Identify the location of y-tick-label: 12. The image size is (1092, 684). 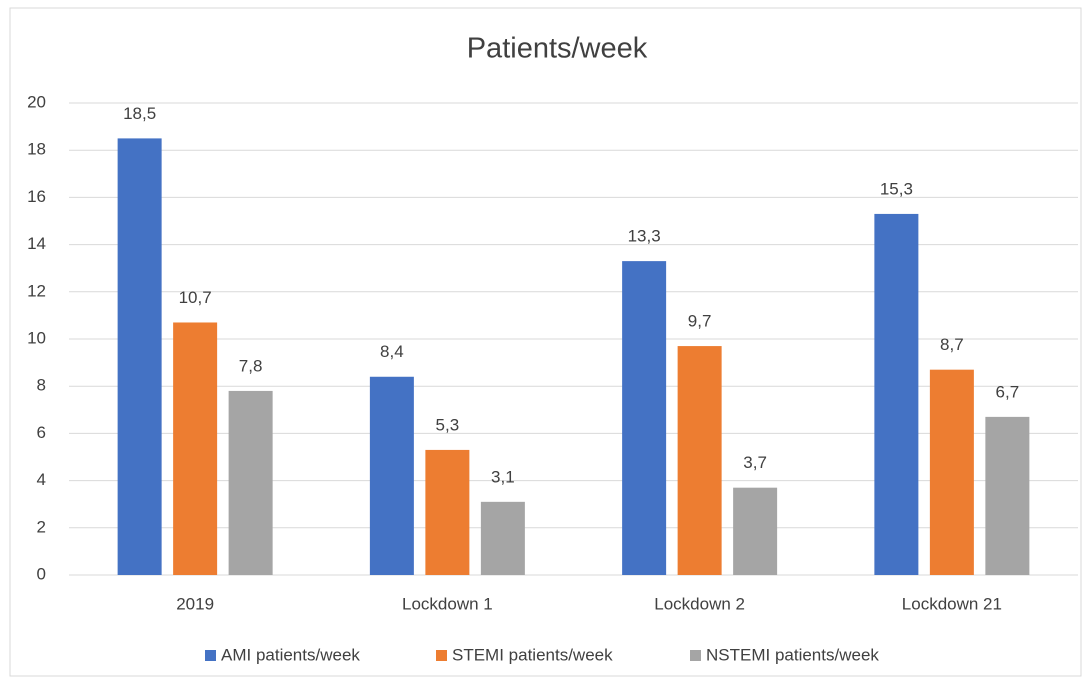
(36, 290).